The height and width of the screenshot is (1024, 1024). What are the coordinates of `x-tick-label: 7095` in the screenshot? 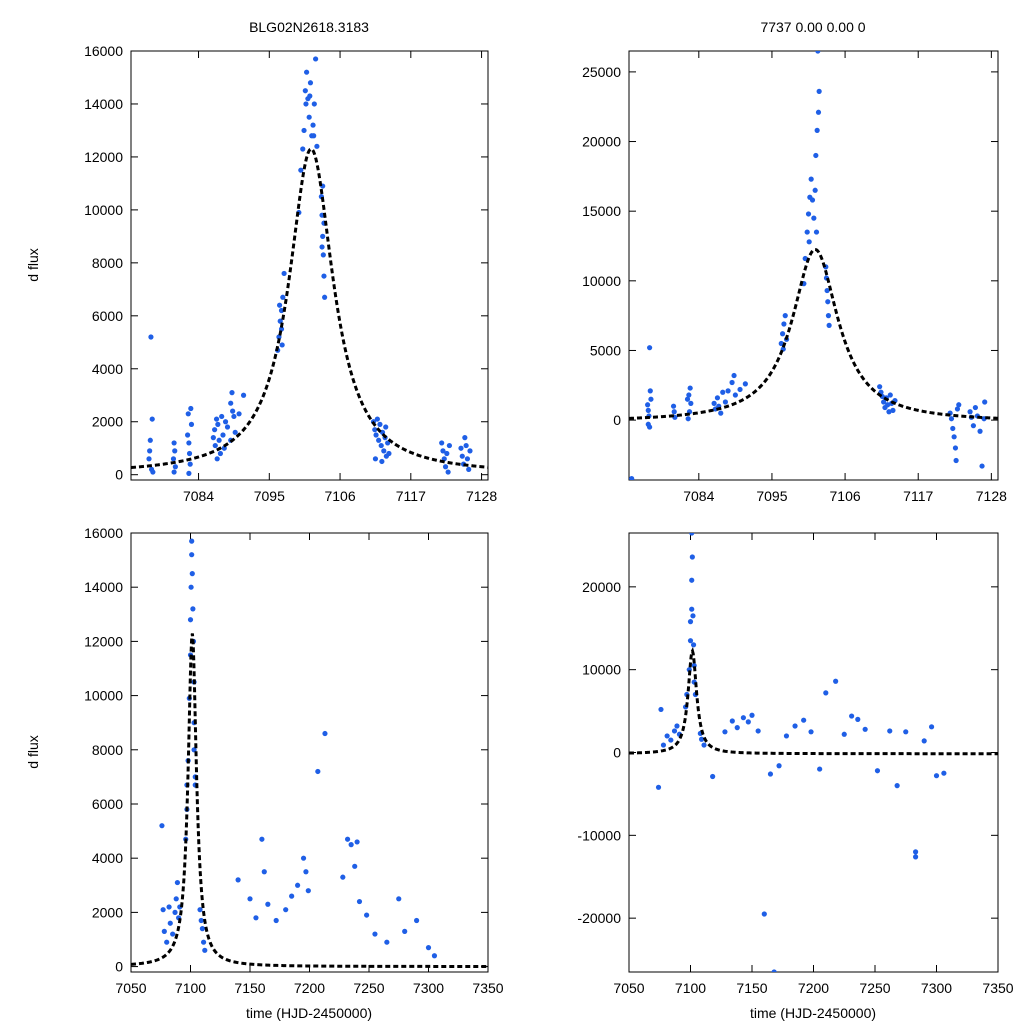 It's located at (771, 496).